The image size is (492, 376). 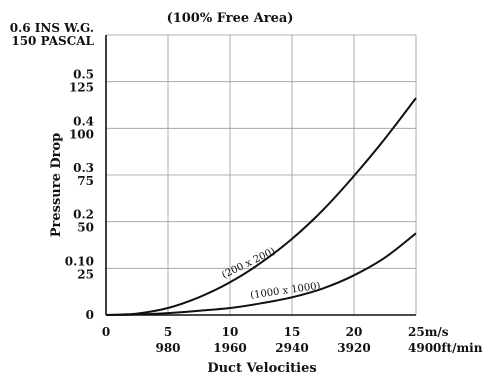 What do you see at coordinates (85, 228) in the screenshot?
I see `y-tick-label-secondary: 50` at bounding box center [85, 228].